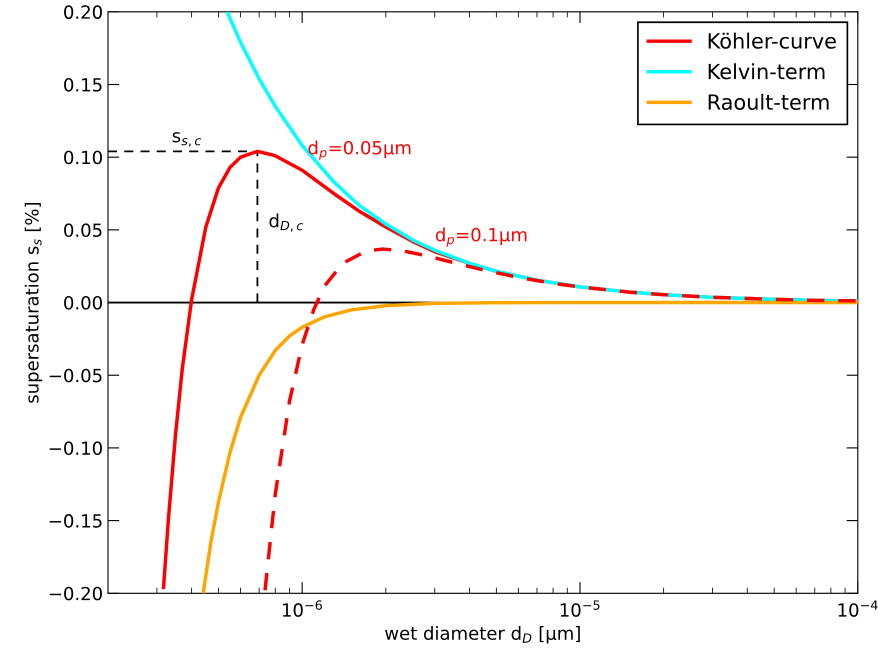 The width and height of the screenshot is (878, 657). I want to click on annotation: d$_{p}$=0.1μm, so click(481, 237).